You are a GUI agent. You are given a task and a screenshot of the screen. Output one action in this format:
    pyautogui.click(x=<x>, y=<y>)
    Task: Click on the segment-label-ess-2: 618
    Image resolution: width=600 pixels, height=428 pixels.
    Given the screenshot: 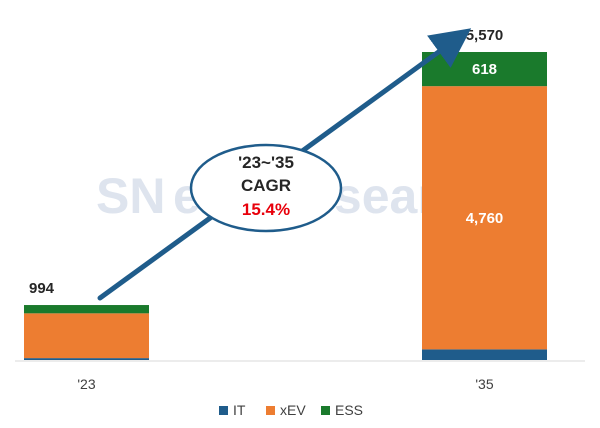 What is the action you would take?
    pyautogui.click(x=484, y=69)
    